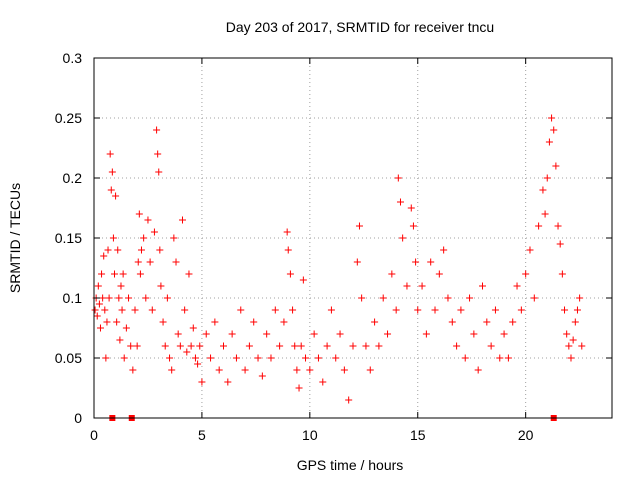 This screenshot has width=640, height=480. Describe the element at coordinates (73, 298) in the screenshot. I see `y-tick-label: 0.1` at that location.